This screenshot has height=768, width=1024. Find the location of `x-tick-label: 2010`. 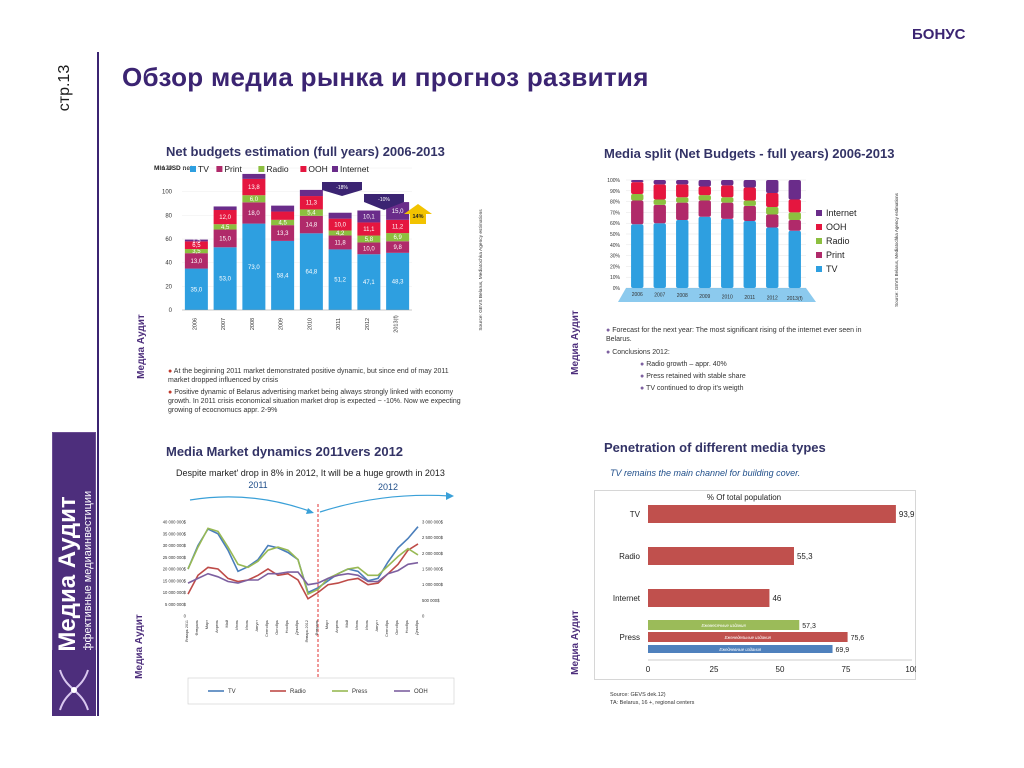

x-tick-label: 2010 is located at coordinates (727, 297).